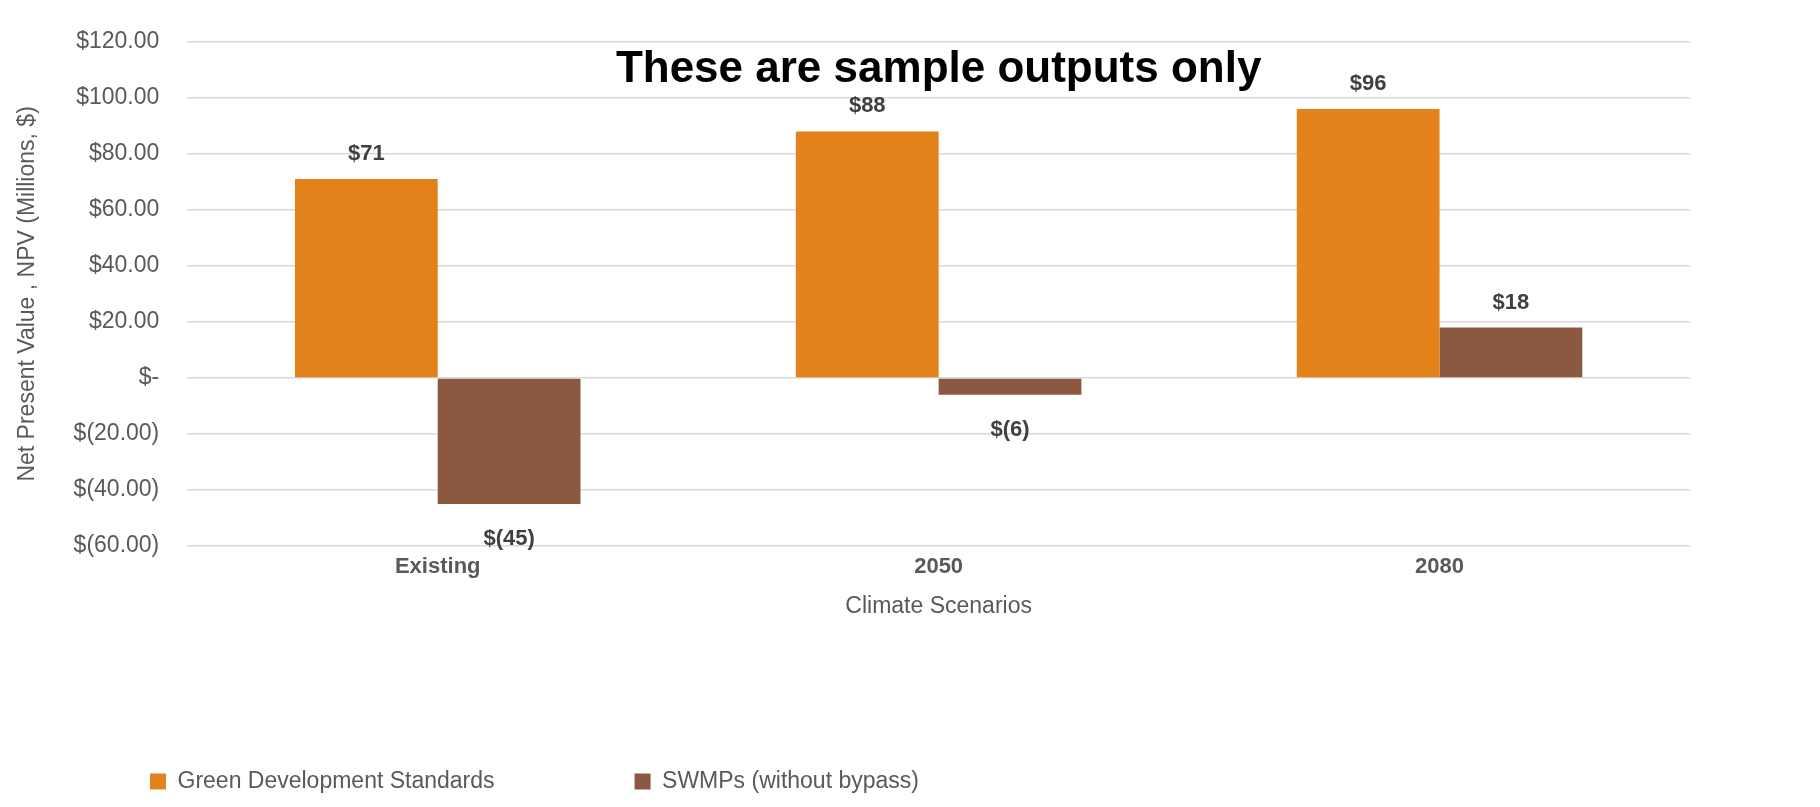  What do you see at coordinates (437, 566) in the screenshot?
I see `x-tick-label: Existing` at bounding box center [437, 566].